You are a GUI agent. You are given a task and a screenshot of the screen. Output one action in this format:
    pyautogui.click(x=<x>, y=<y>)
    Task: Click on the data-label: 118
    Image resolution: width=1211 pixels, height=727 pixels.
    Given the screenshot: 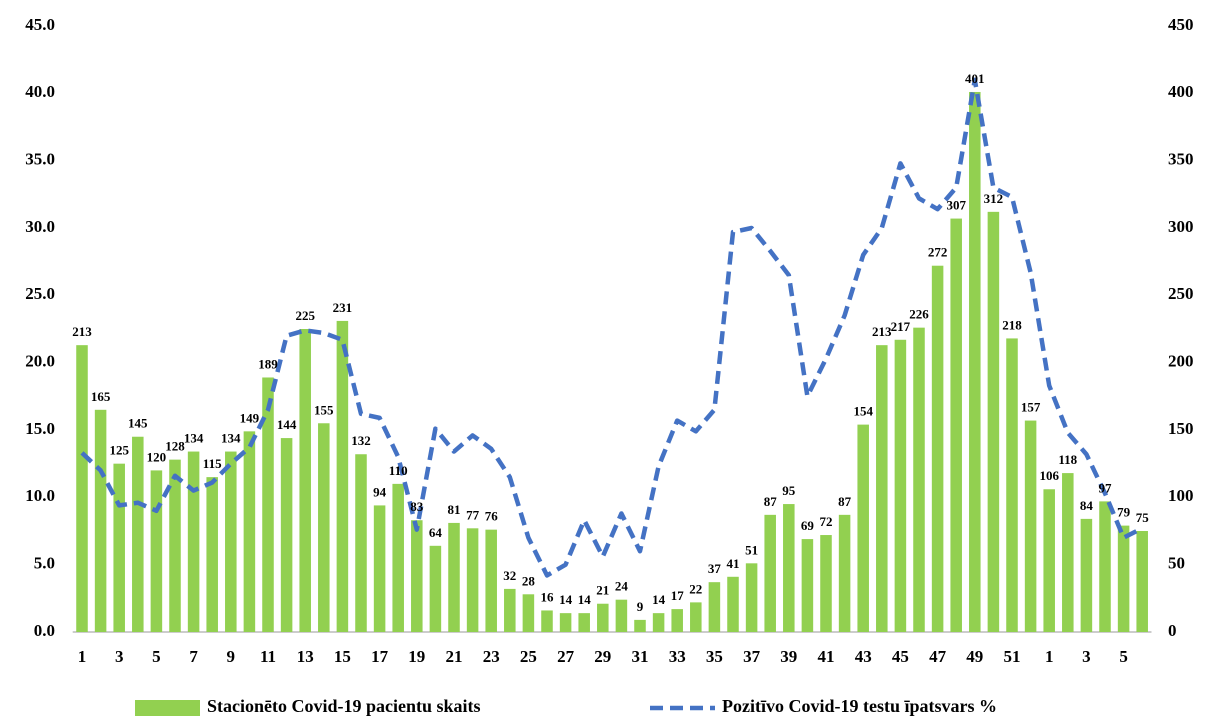 What is the action you would take?
    pyautogui.click(x=1067, y=459)
    